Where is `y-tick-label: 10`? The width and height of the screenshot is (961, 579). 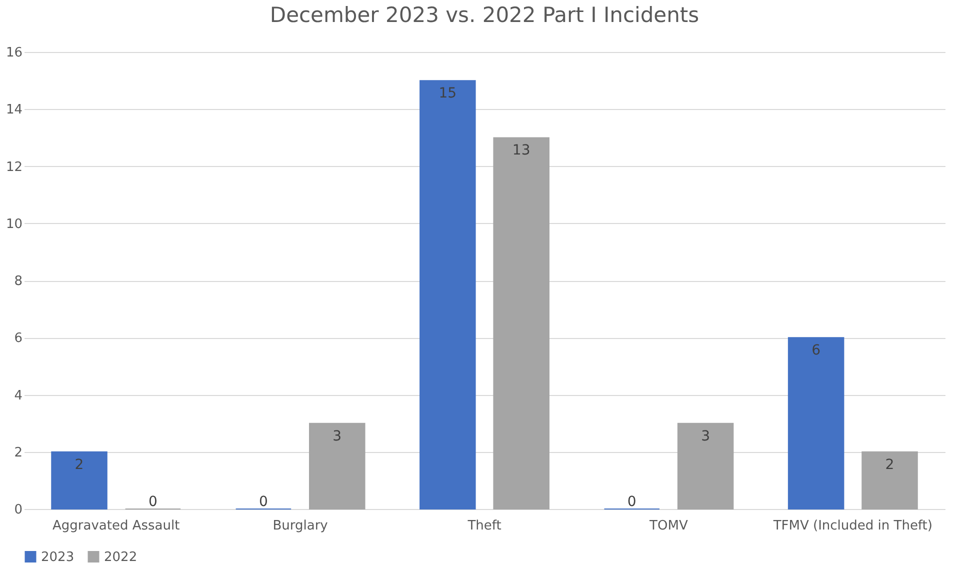 y-tick-label: 10 is located at coordinates (14, 224).